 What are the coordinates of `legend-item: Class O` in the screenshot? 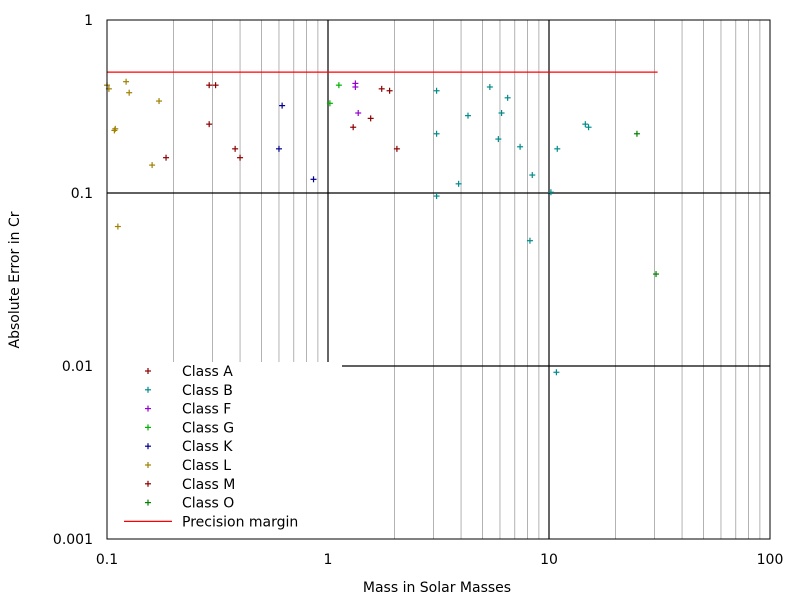 It's located at (189, 504).